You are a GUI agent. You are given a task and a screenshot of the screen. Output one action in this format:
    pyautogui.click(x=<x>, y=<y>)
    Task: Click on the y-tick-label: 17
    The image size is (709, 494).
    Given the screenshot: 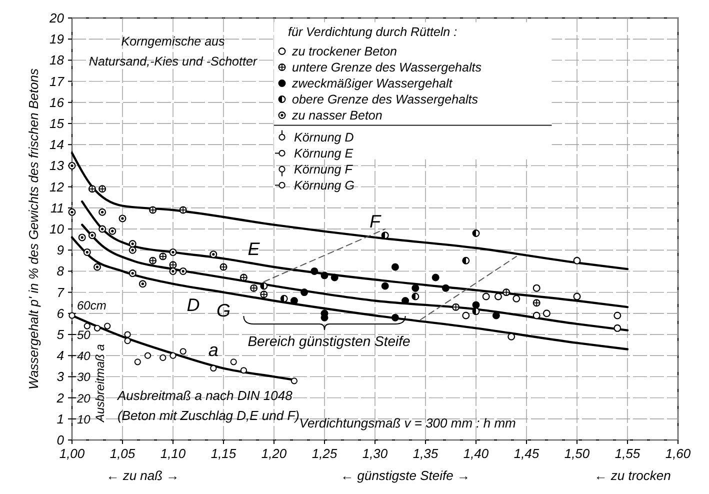 What is the action you would take?
    pyautogui.click(x=57, y=81)
    